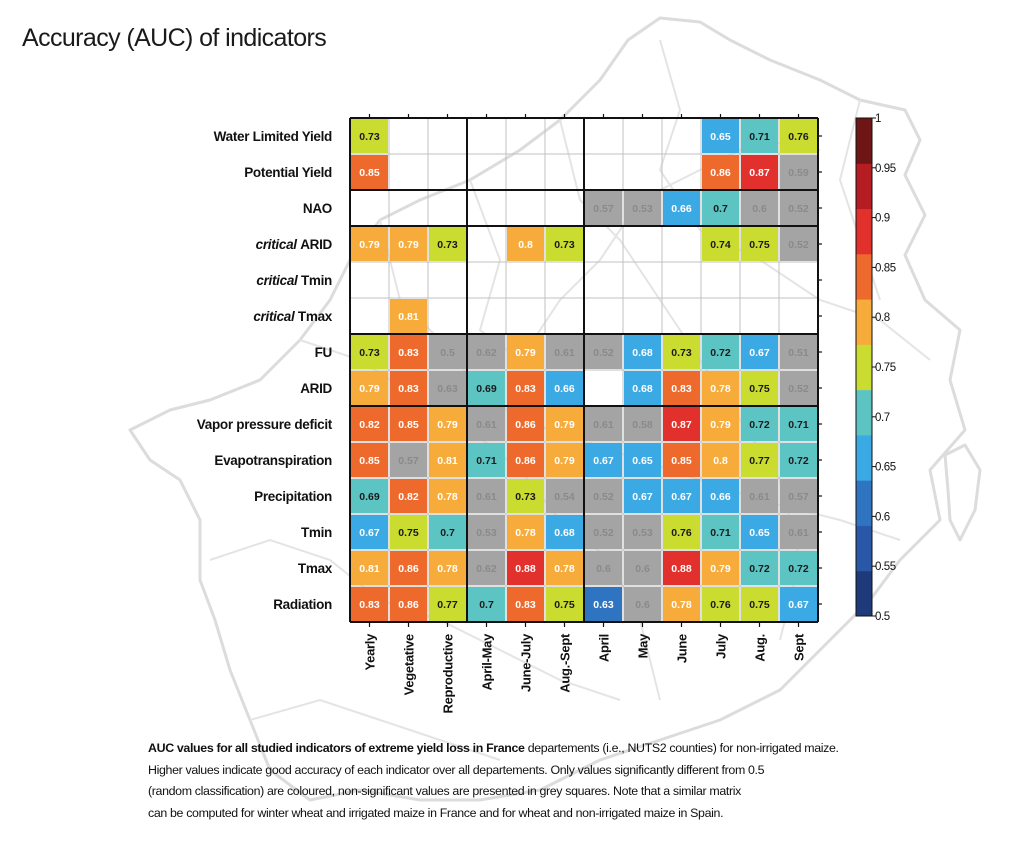 The width and height of the screenshot is (1028, 858). Describe the element at coordinates (288, 172) in the screenshot. I see `row-label: Potential Yield` at that location.